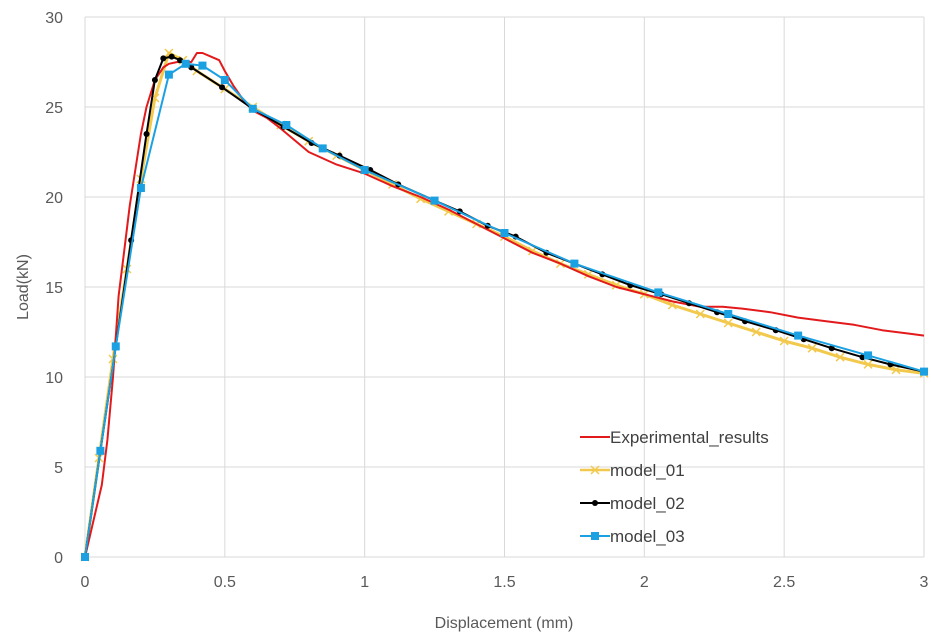 The height and width of the screenshot is (637, 931). I want to click on x-tick-label: 2, so click(644, 582).